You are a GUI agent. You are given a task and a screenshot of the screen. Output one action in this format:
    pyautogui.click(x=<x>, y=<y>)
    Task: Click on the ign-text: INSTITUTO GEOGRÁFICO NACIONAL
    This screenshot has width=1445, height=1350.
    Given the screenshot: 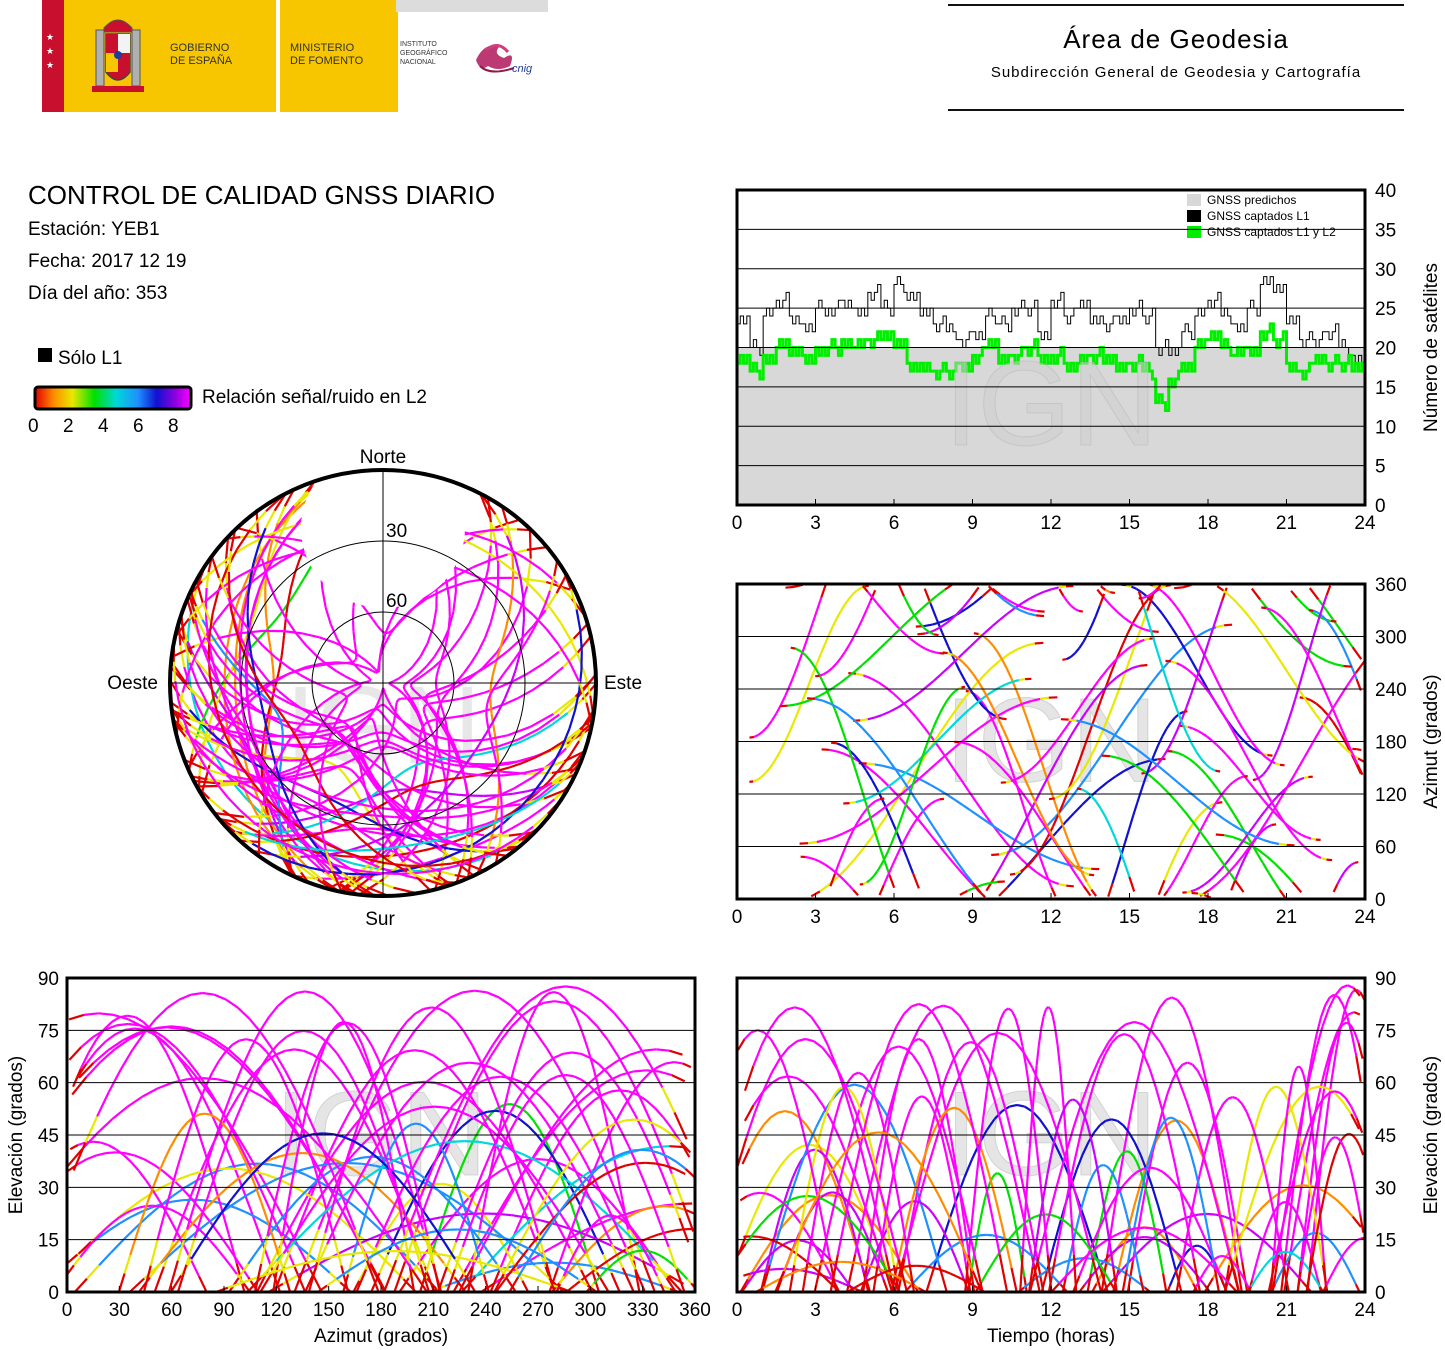 What is the action you would take?
    pyautogui.click(x=423, y=53)
    